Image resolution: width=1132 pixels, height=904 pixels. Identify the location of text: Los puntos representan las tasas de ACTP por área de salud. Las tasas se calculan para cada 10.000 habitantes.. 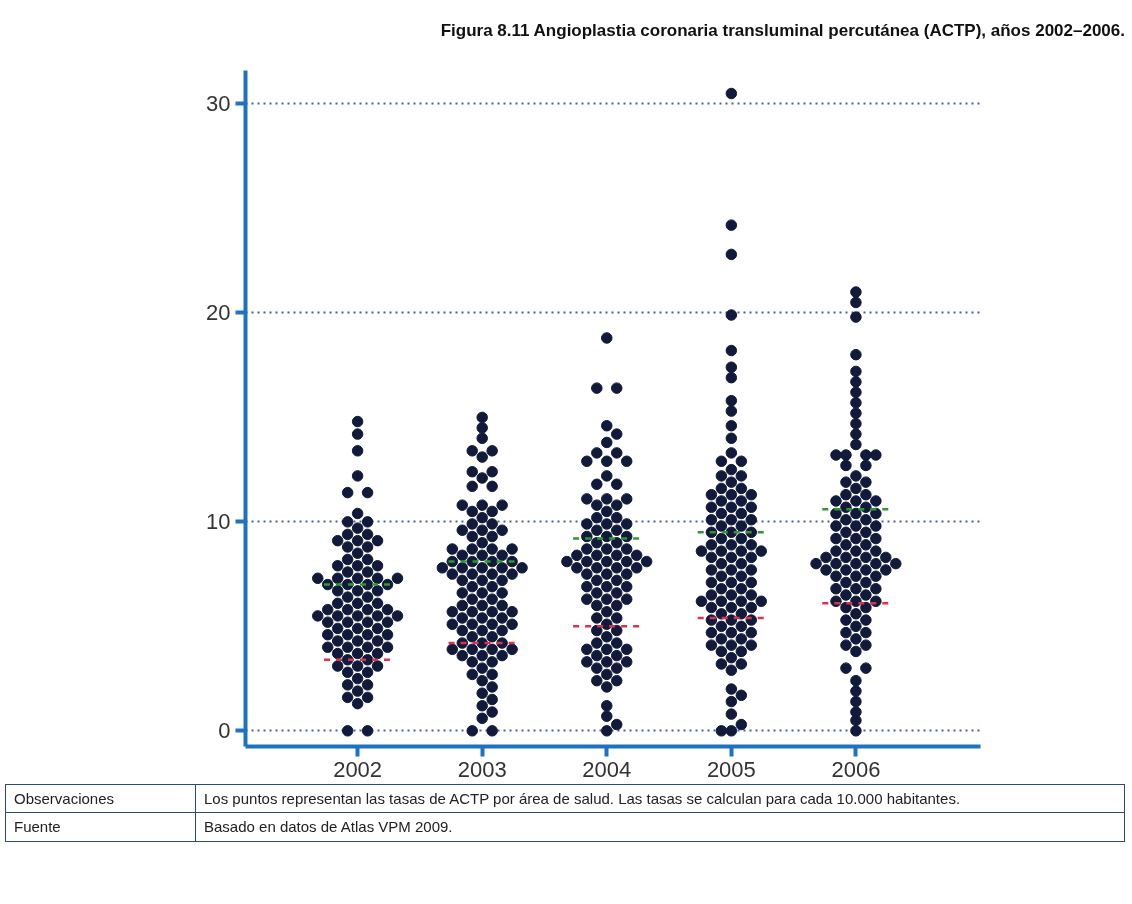
(660, 798).